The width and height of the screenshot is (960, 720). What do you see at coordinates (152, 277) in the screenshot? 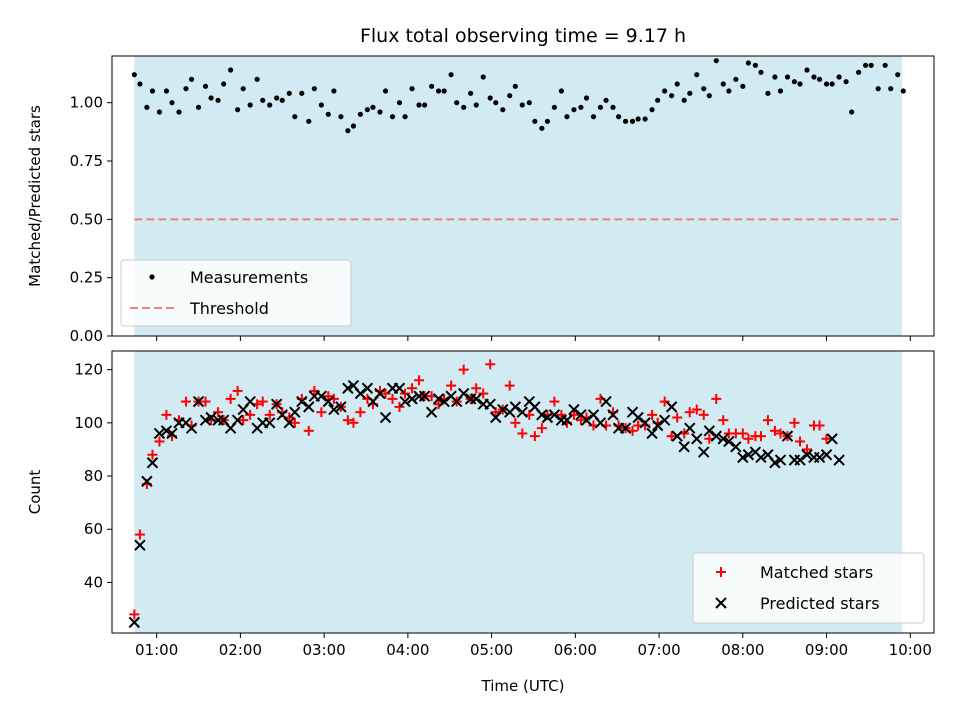
I see `legend-measurements-marker` at bounding box center [152, 277].